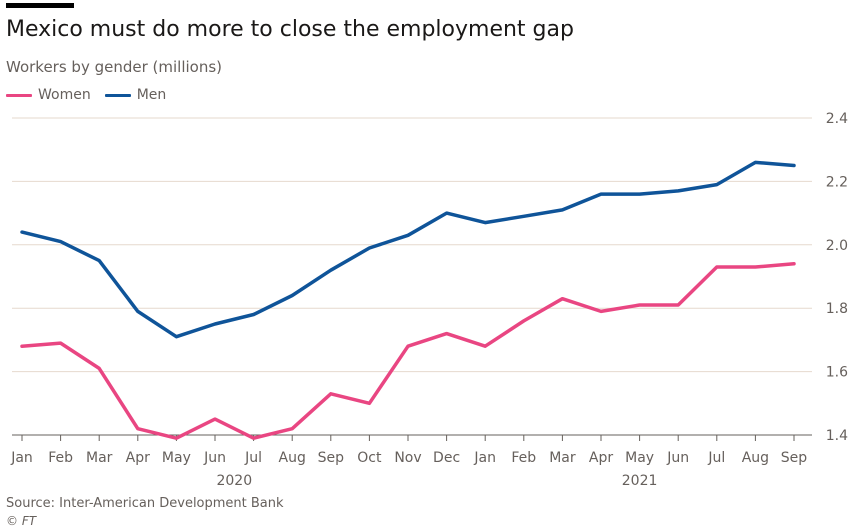 The height and width of the screenshot is (532, 850). I want to click on legend-swatch-women, so click(19, 95).